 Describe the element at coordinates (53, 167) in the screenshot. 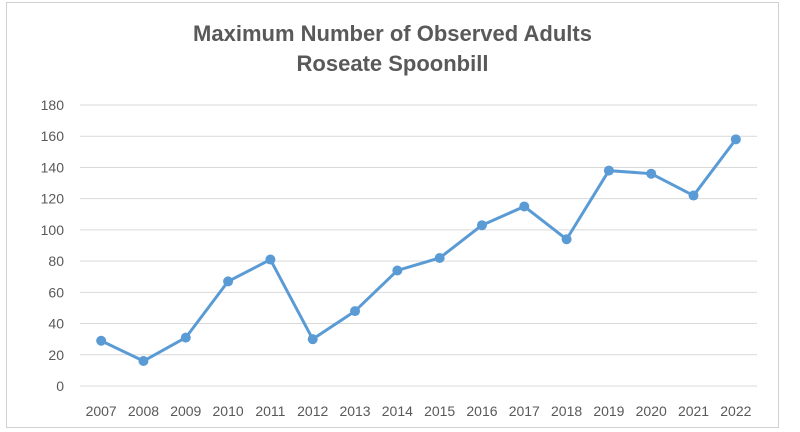

I see `y-tick-label: 140` at that location.